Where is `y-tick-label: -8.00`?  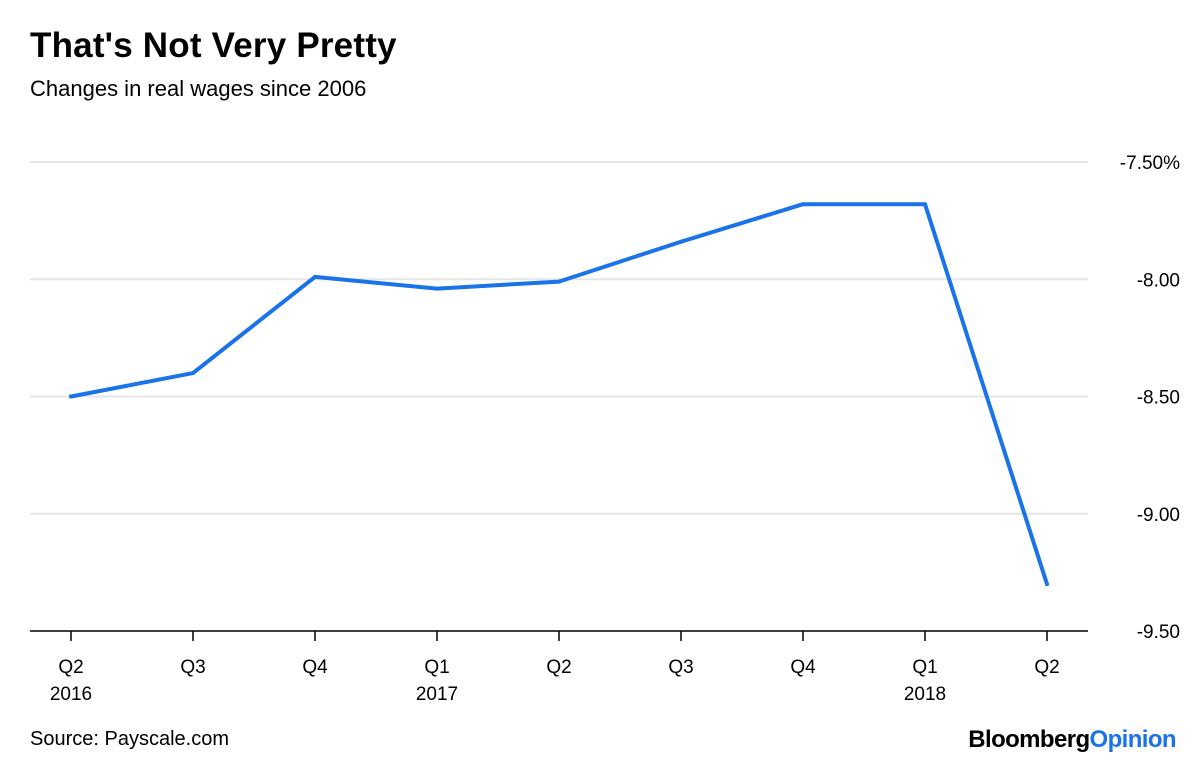
y-tick-label: -8.00 is located at coordinates (1158, 280).